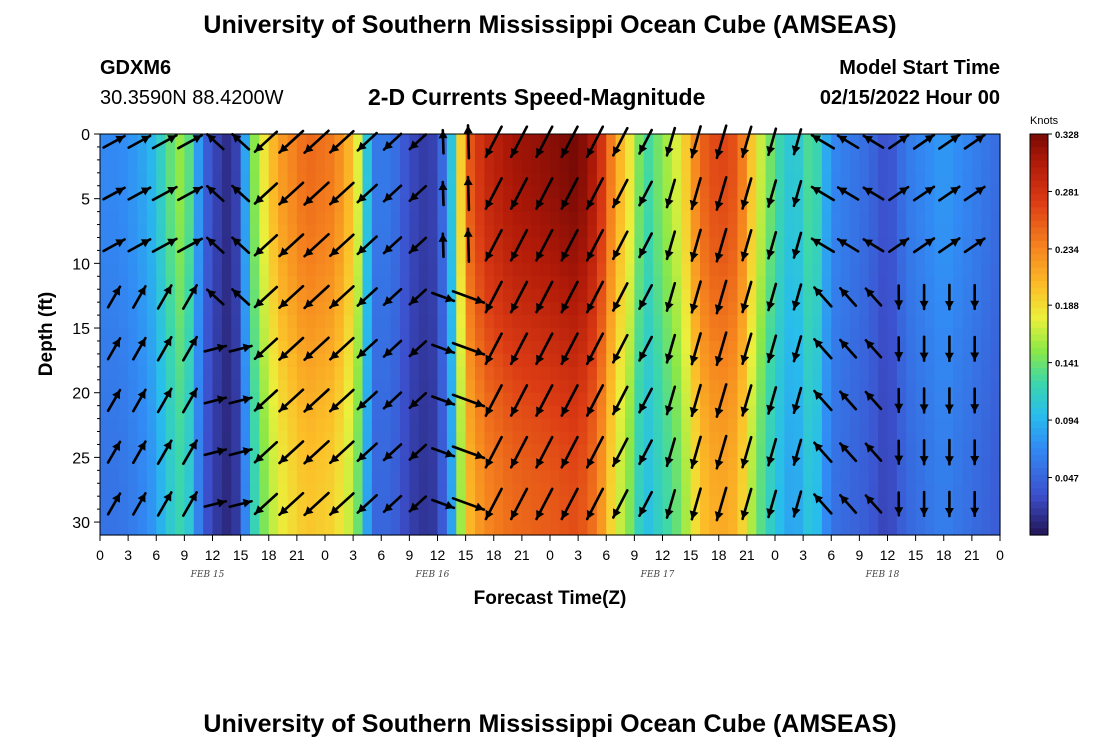 This screenshot has height=750, width=1100. I want to click on x-tick-label: 9, so click(859, 555).